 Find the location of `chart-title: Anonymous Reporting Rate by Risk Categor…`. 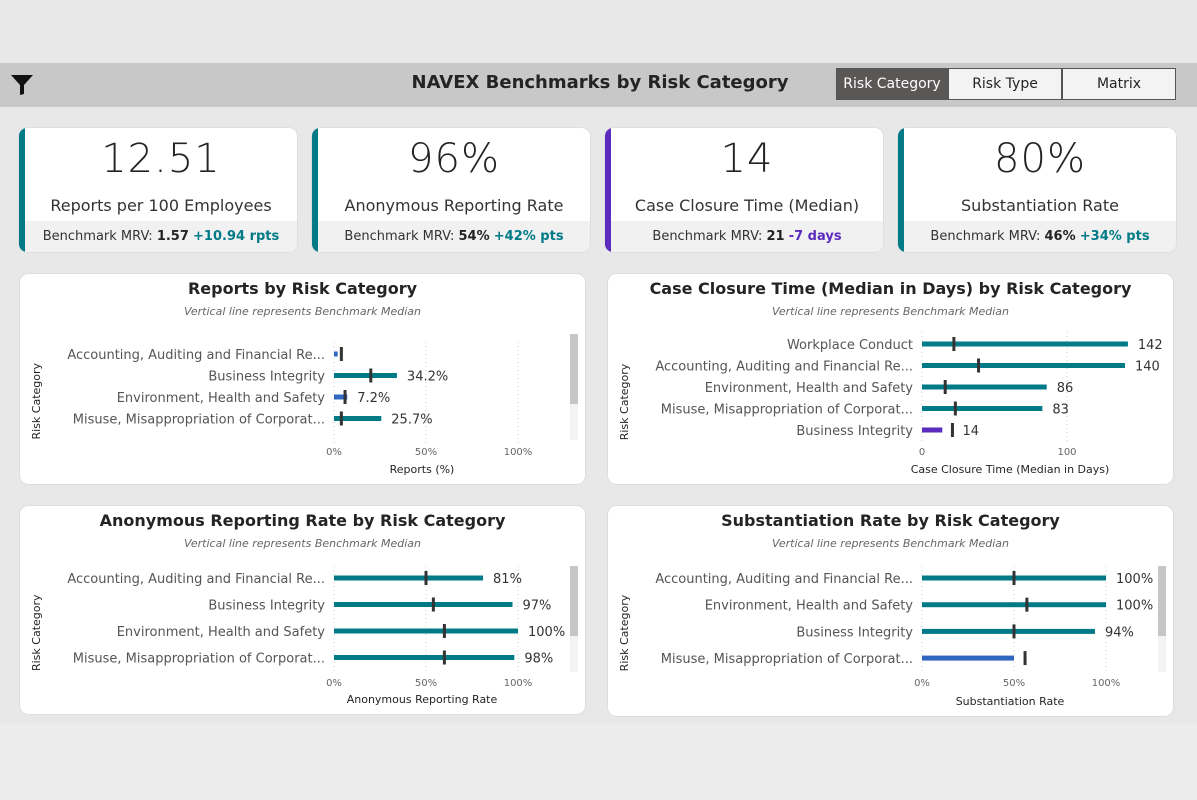

chart-title: Anonymous Reporting Rate by Risk Categor… is located at coordinates (302, 520).